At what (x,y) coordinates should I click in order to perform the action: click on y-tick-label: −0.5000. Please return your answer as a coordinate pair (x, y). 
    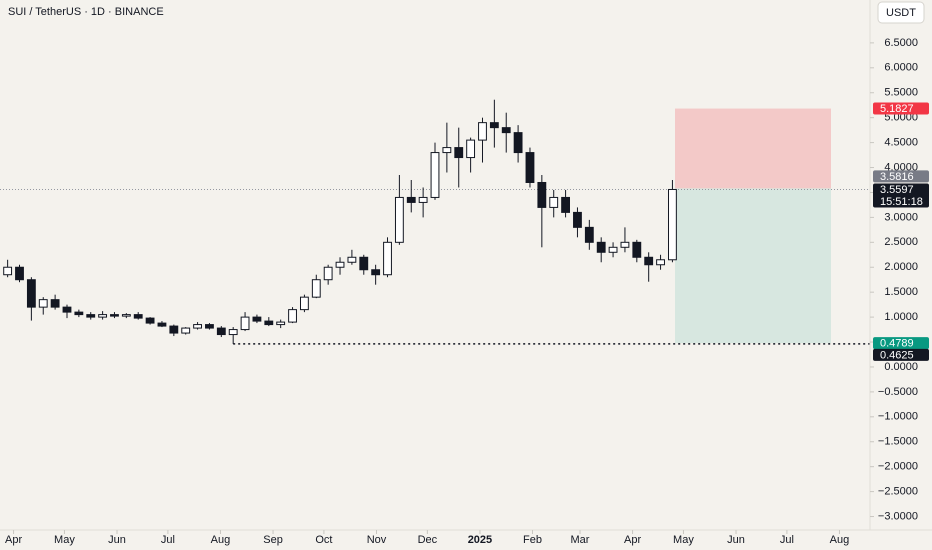
    Looking at the image, I should click on (898, 392).